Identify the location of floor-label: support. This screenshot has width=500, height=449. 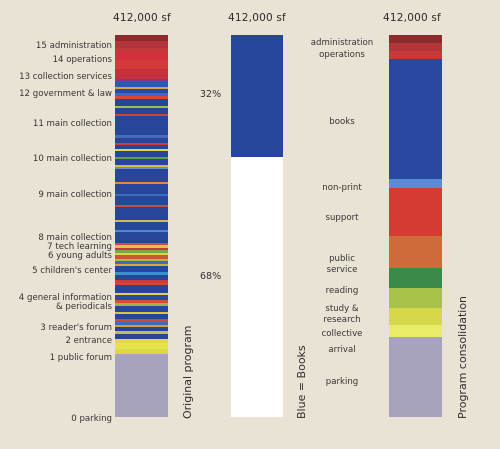
(342, 218).